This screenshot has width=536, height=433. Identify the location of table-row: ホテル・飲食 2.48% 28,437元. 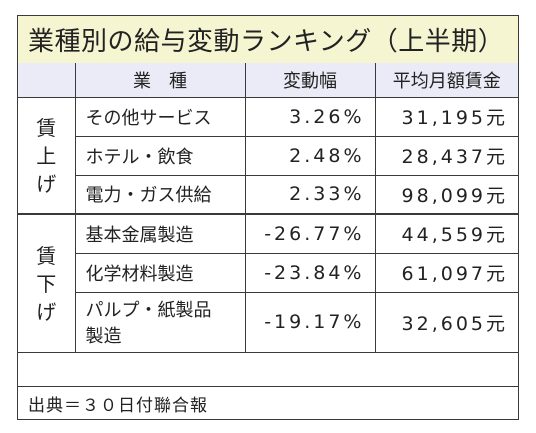
(268, 155).